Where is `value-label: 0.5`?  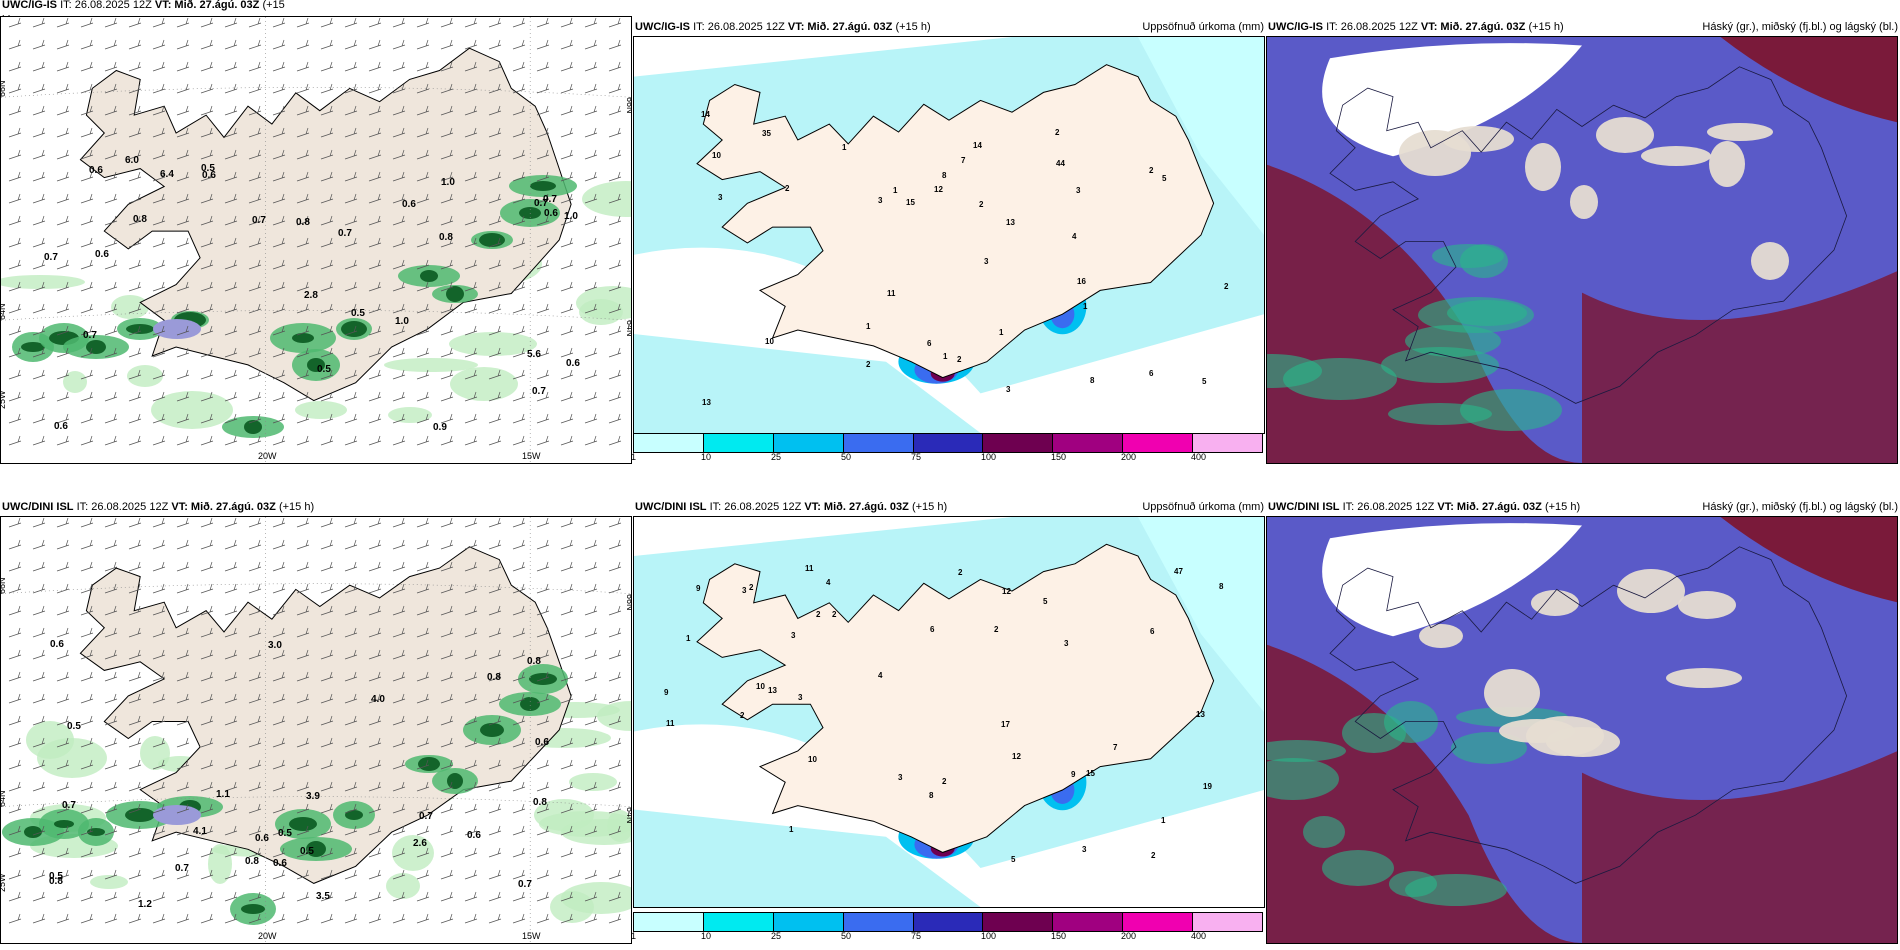
value-label: 0.5 is located at coordinates (285, 833).